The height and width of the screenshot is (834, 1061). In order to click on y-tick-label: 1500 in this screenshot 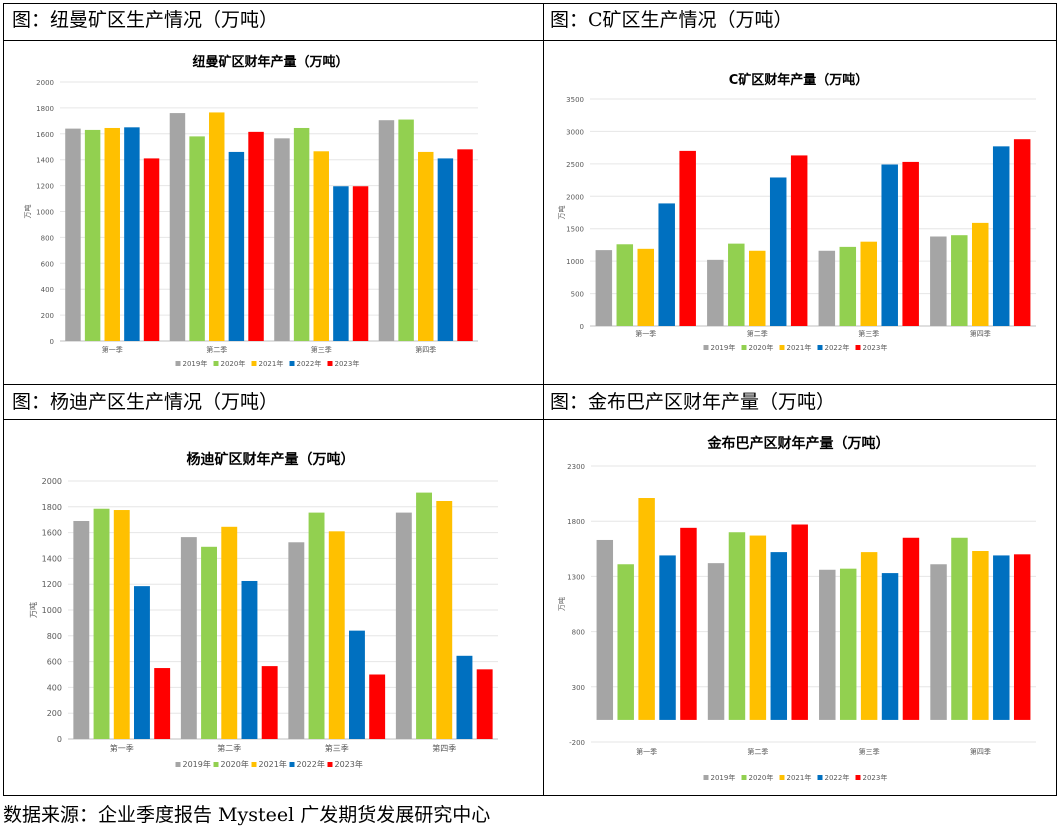, I will do `click(575, 230)`.